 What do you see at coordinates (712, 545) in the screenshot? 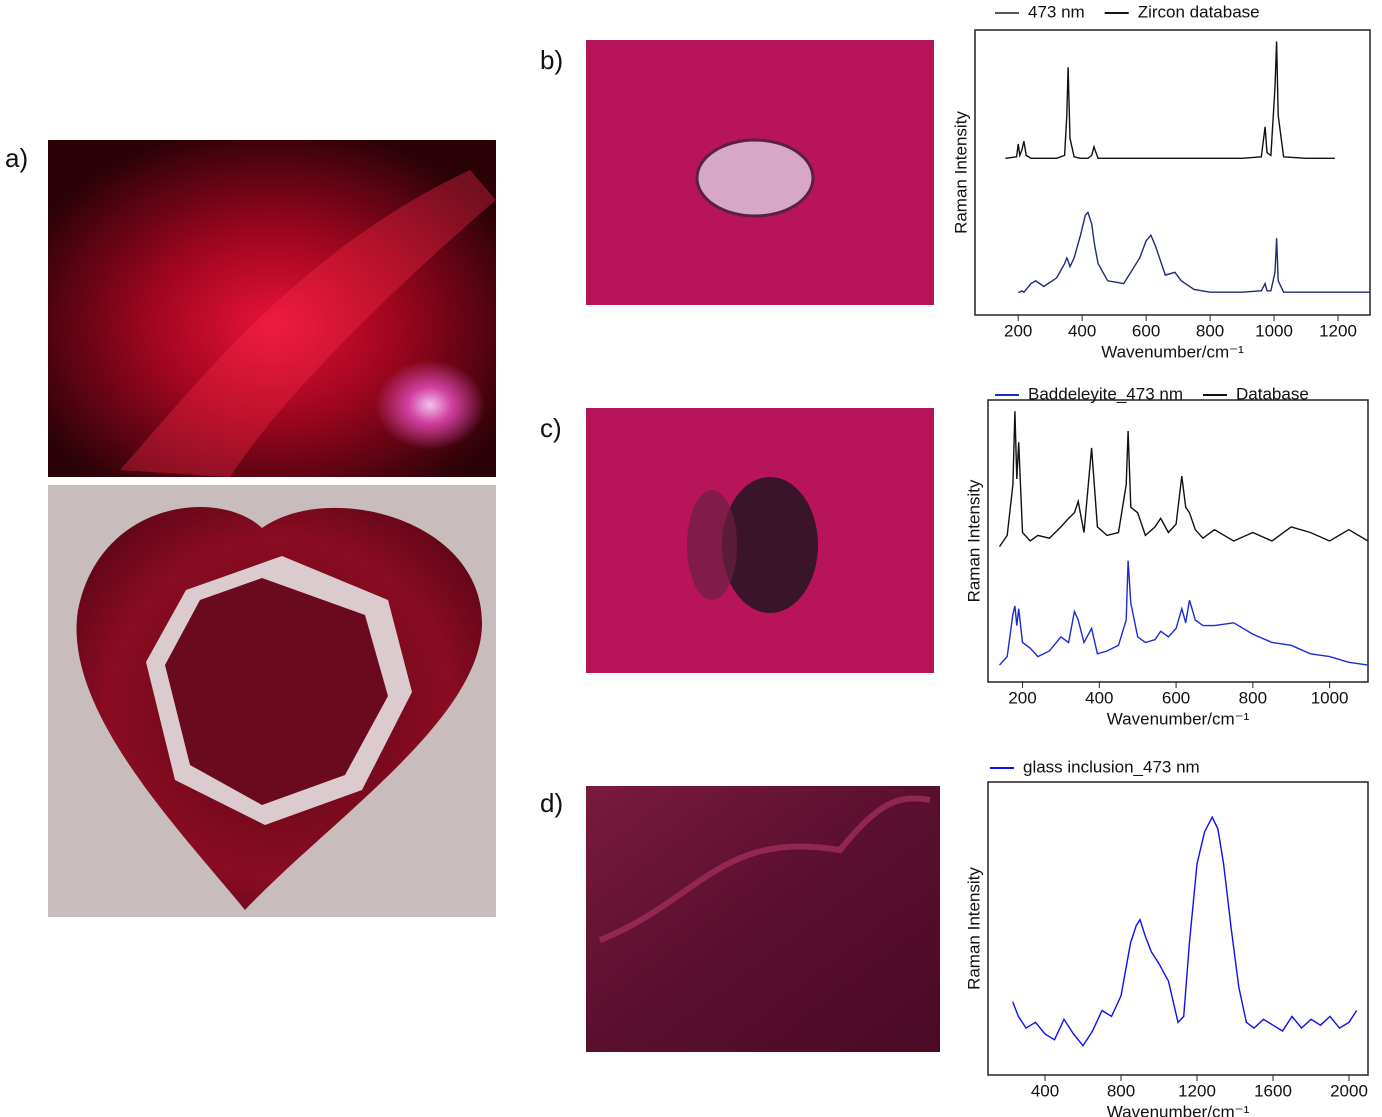
I see `baddeleyite-halo` at bounding box center [712, 545].